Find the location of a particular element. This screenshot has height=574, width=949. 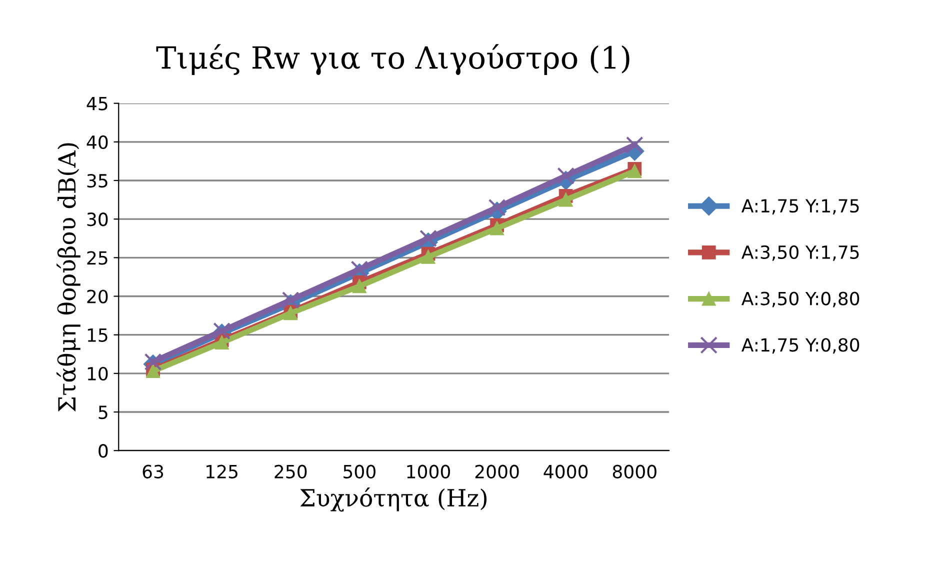

chart-title: Τιμές Rw για το Λιγούστρο (1) is located at coordinates (393, 59).